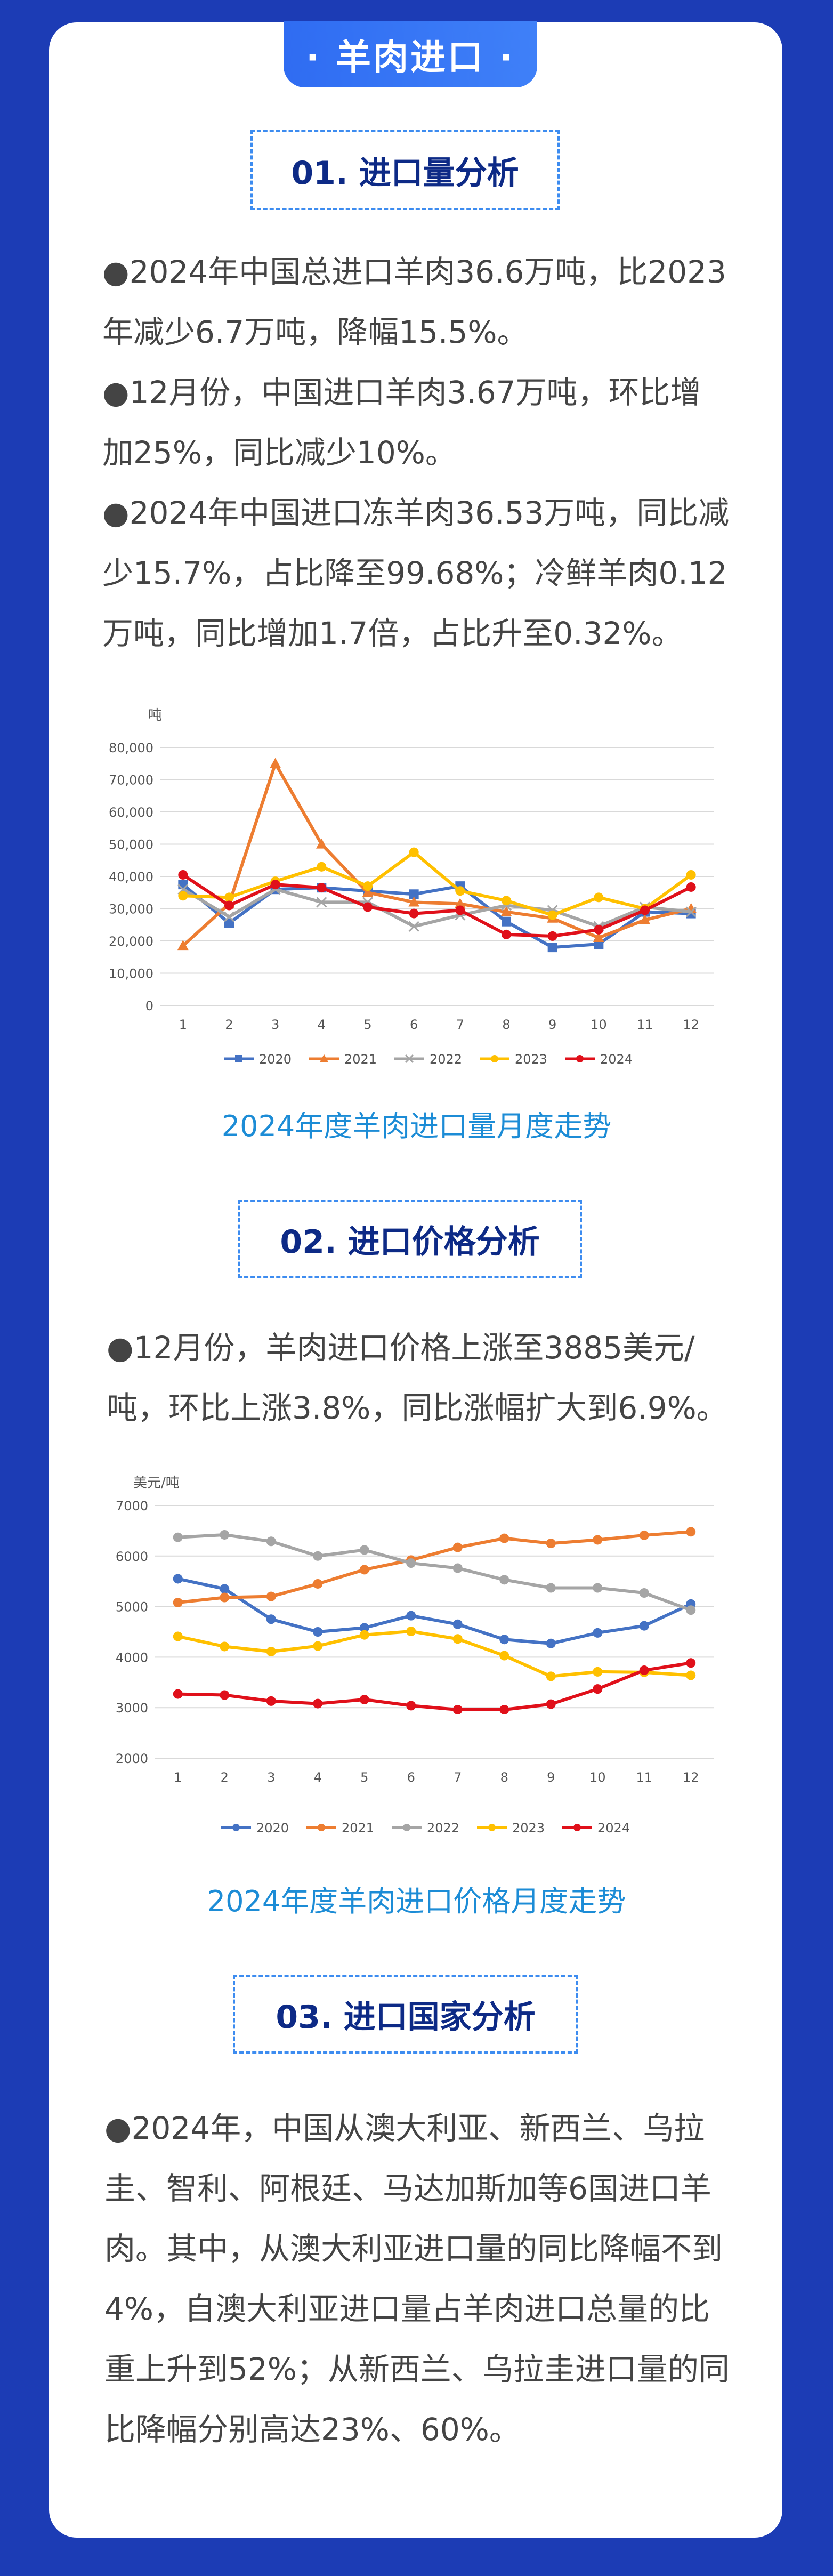 The image size is (833, 2576). What do you see at coordinates (343, 1059) in the screenshot?
I see `legend-item: 2021` at bounding box center [343, 1059].